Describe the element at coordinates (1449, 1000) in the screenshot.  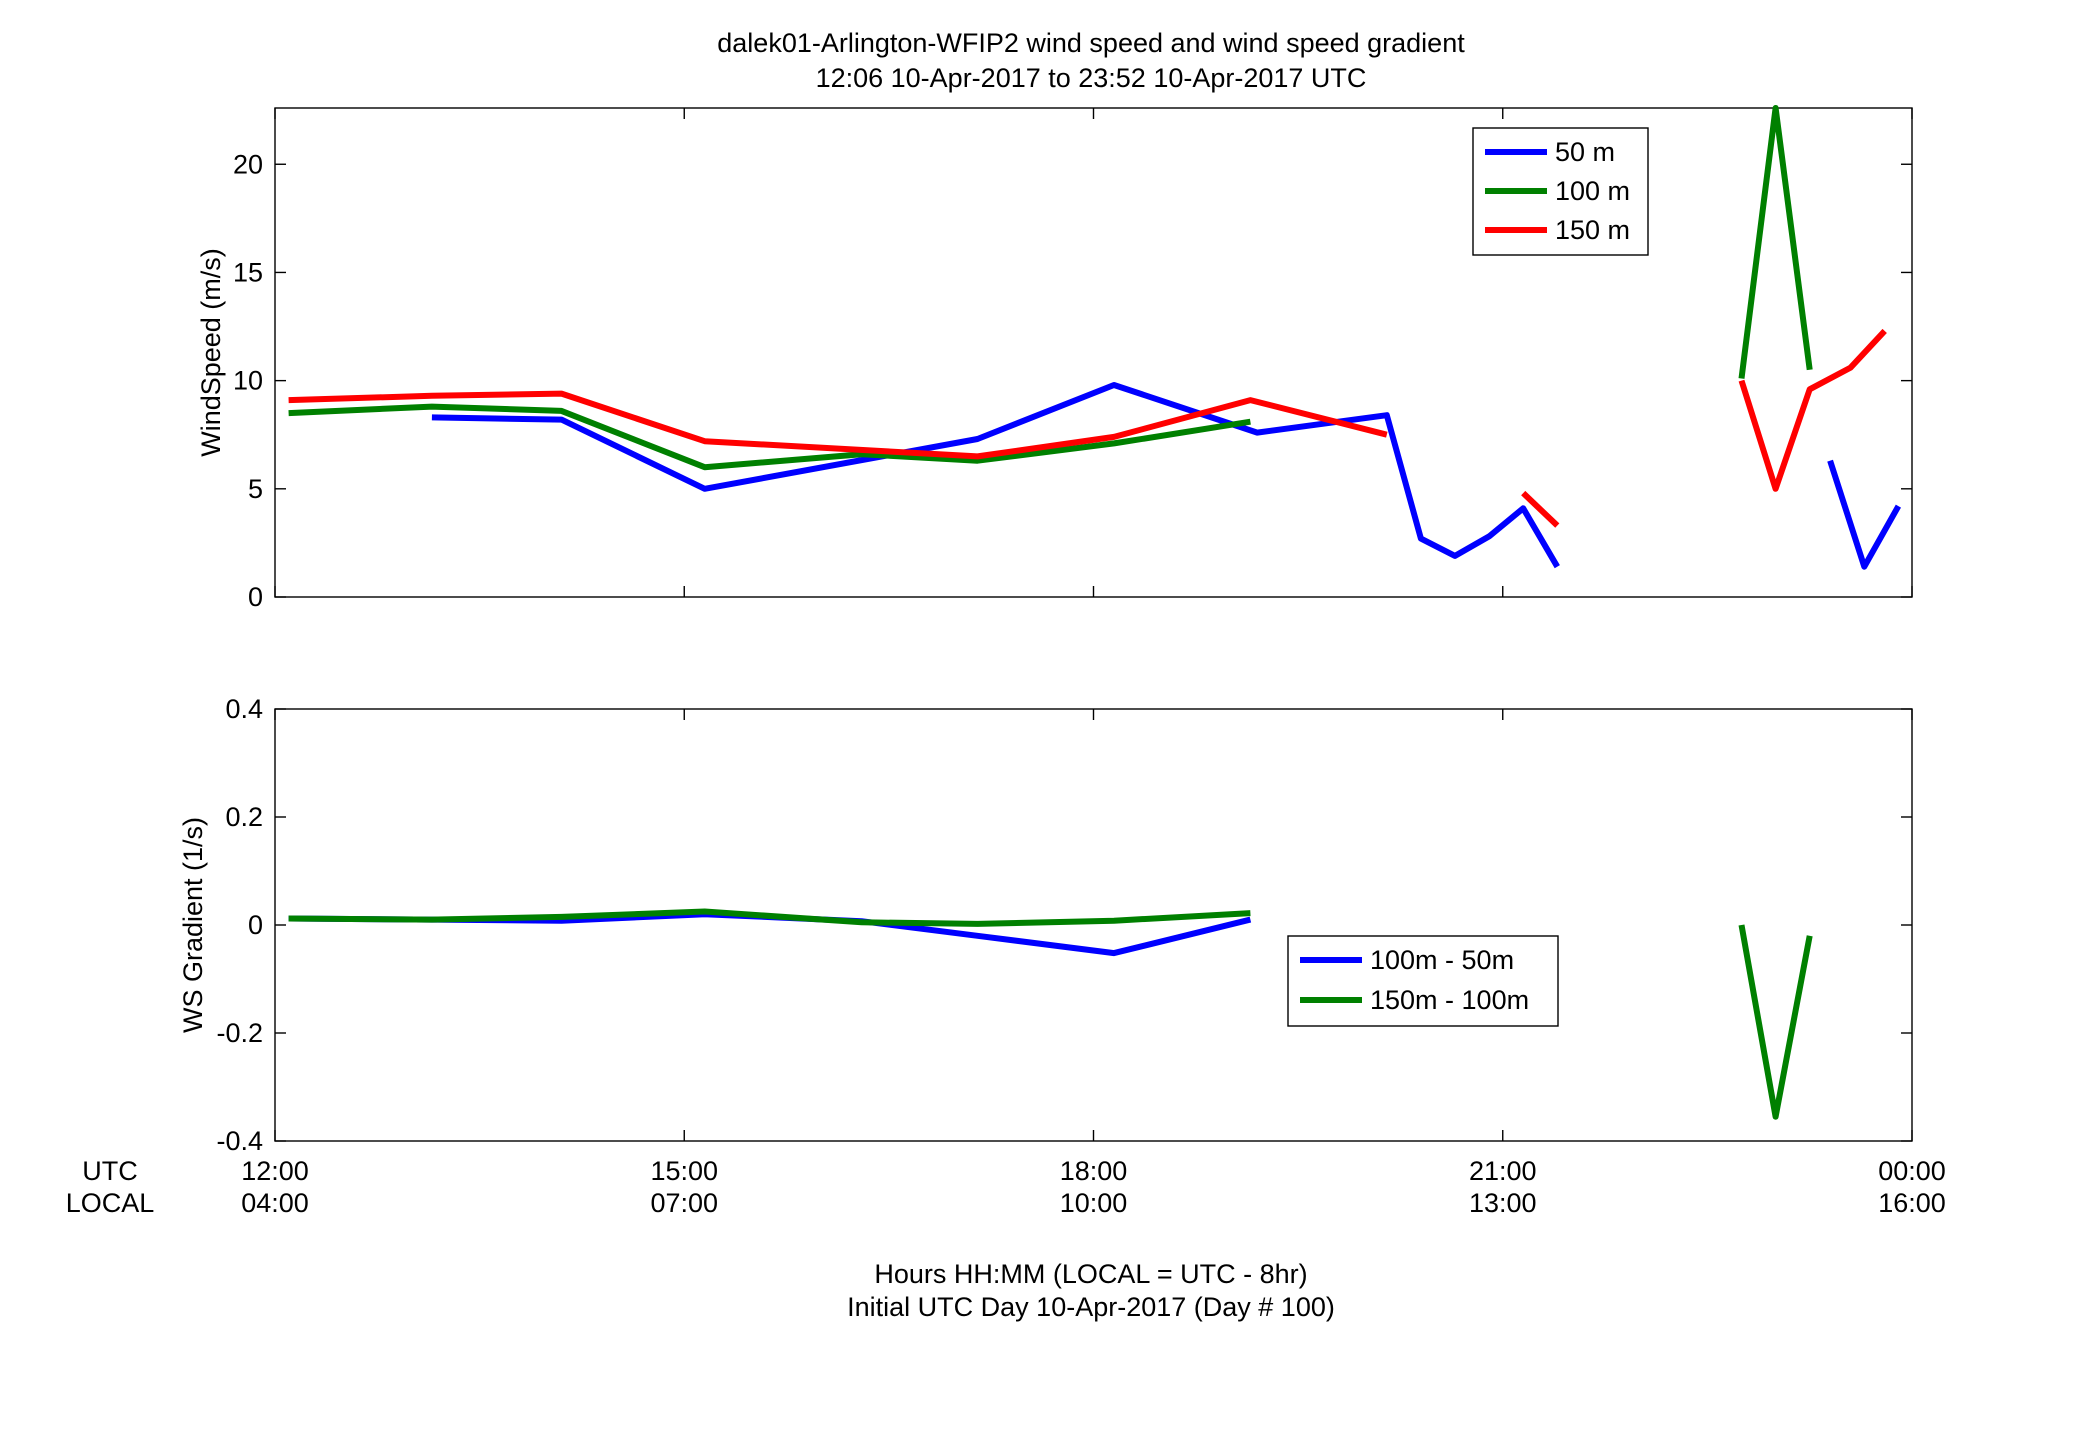
I see `legend-label: 150m - 100m` at that location.